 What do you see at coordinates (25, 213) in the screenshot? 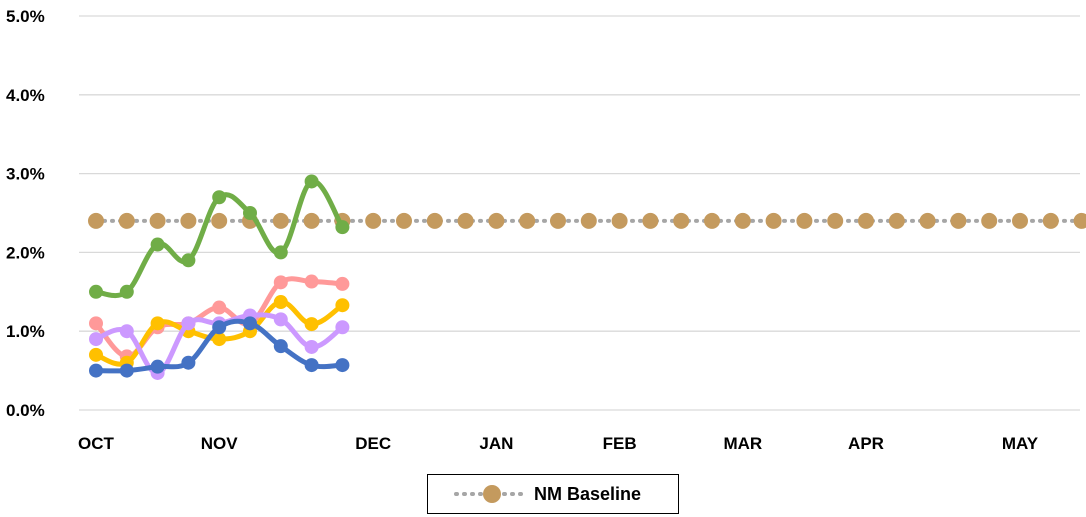
I see `y-axis-ticks: 0.0% 1.0% 2.0% 3.0% 4.0% 5.0%` at bounding box center [25, 213].